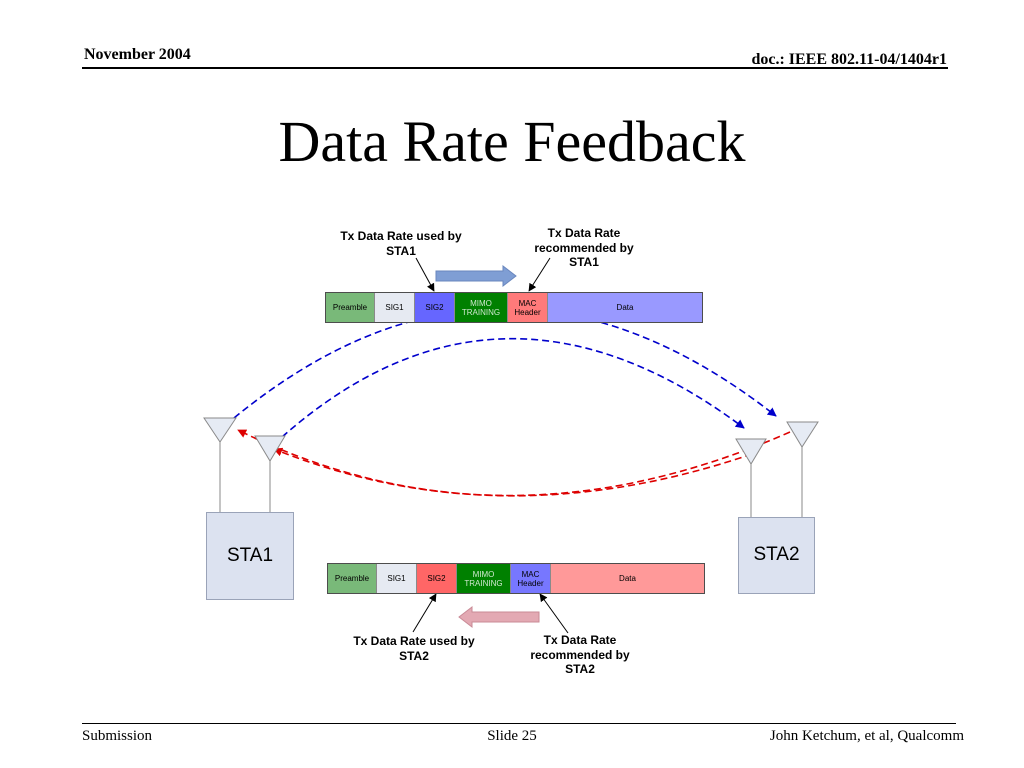  What do you see at coordinates (512, 736) in the screenshot?
I see `footer-center: Slide 25` at bounding box center [512, 736].